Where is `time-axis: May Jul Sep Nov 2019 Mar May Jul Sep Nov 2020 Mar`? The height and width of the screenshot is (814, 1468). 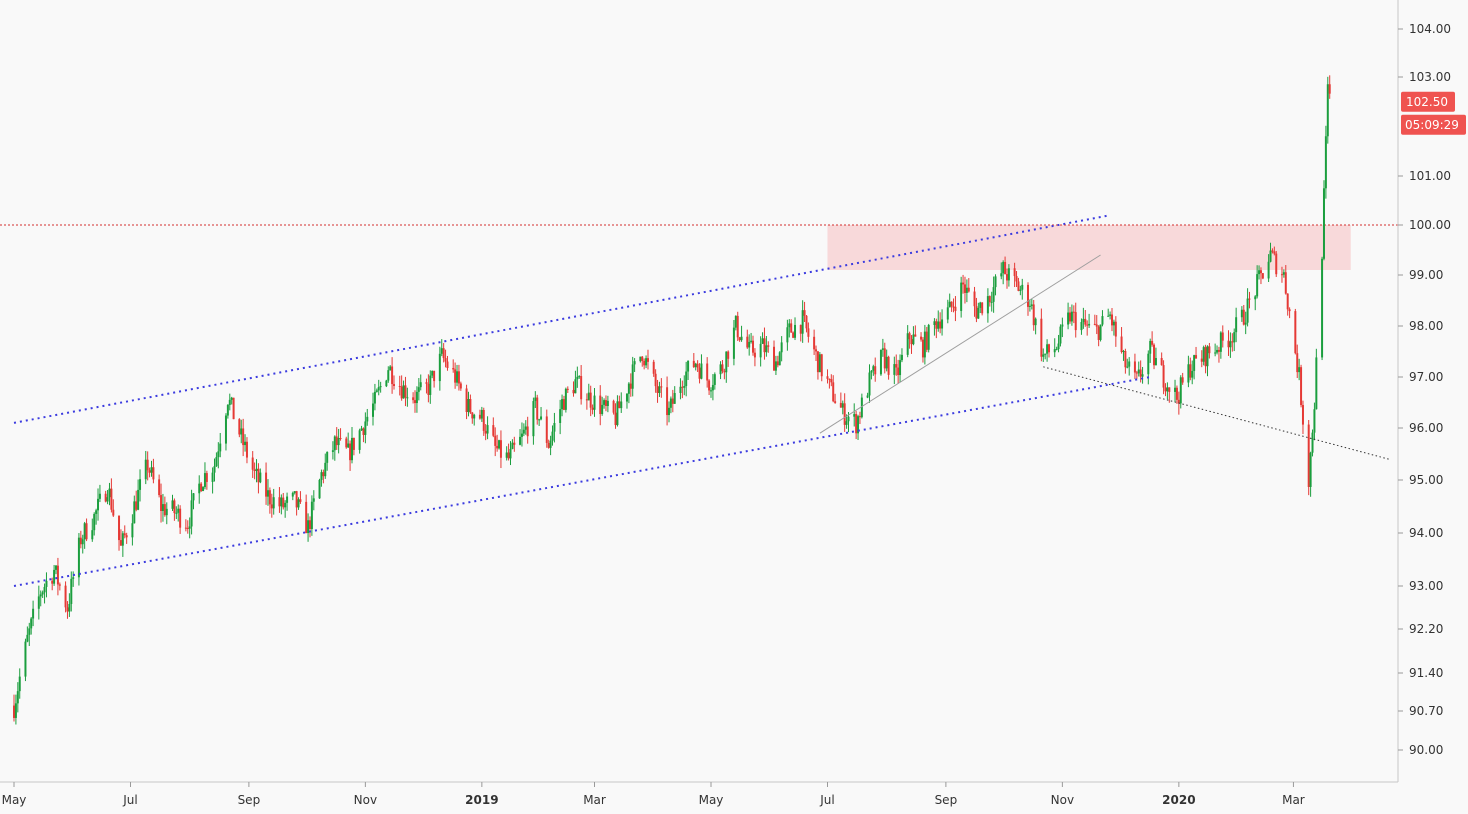
time-axis: May Jul Sep Nov 2019 Mar May Jul Sep Nov 2020 Mar is located at coordinates (653, 794).